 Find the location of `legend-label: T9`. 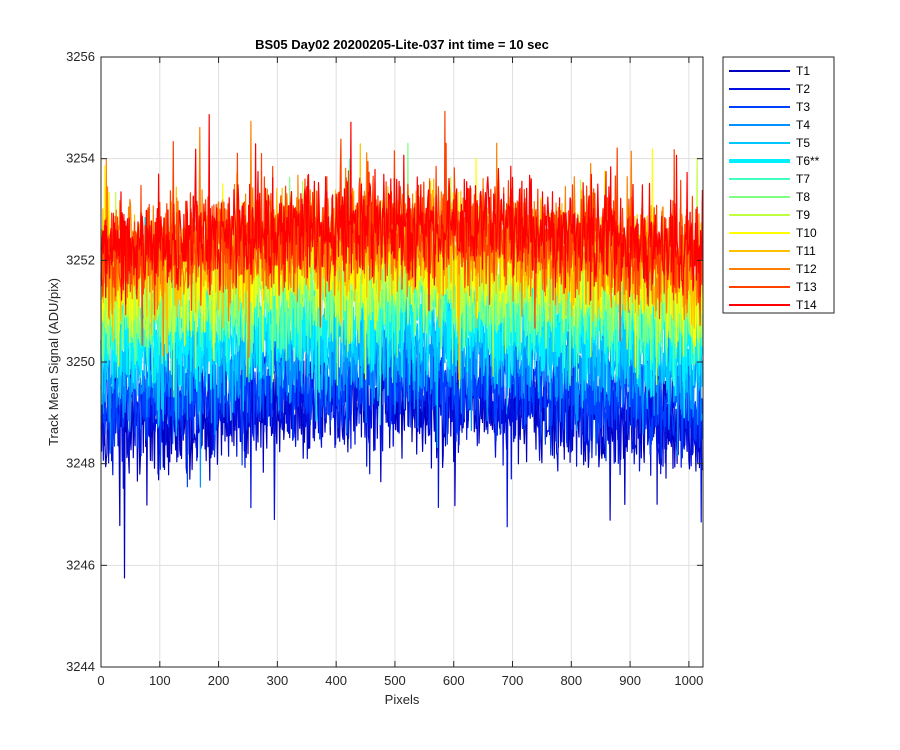

legend-label: T9 is located at coordinates (803, 215).